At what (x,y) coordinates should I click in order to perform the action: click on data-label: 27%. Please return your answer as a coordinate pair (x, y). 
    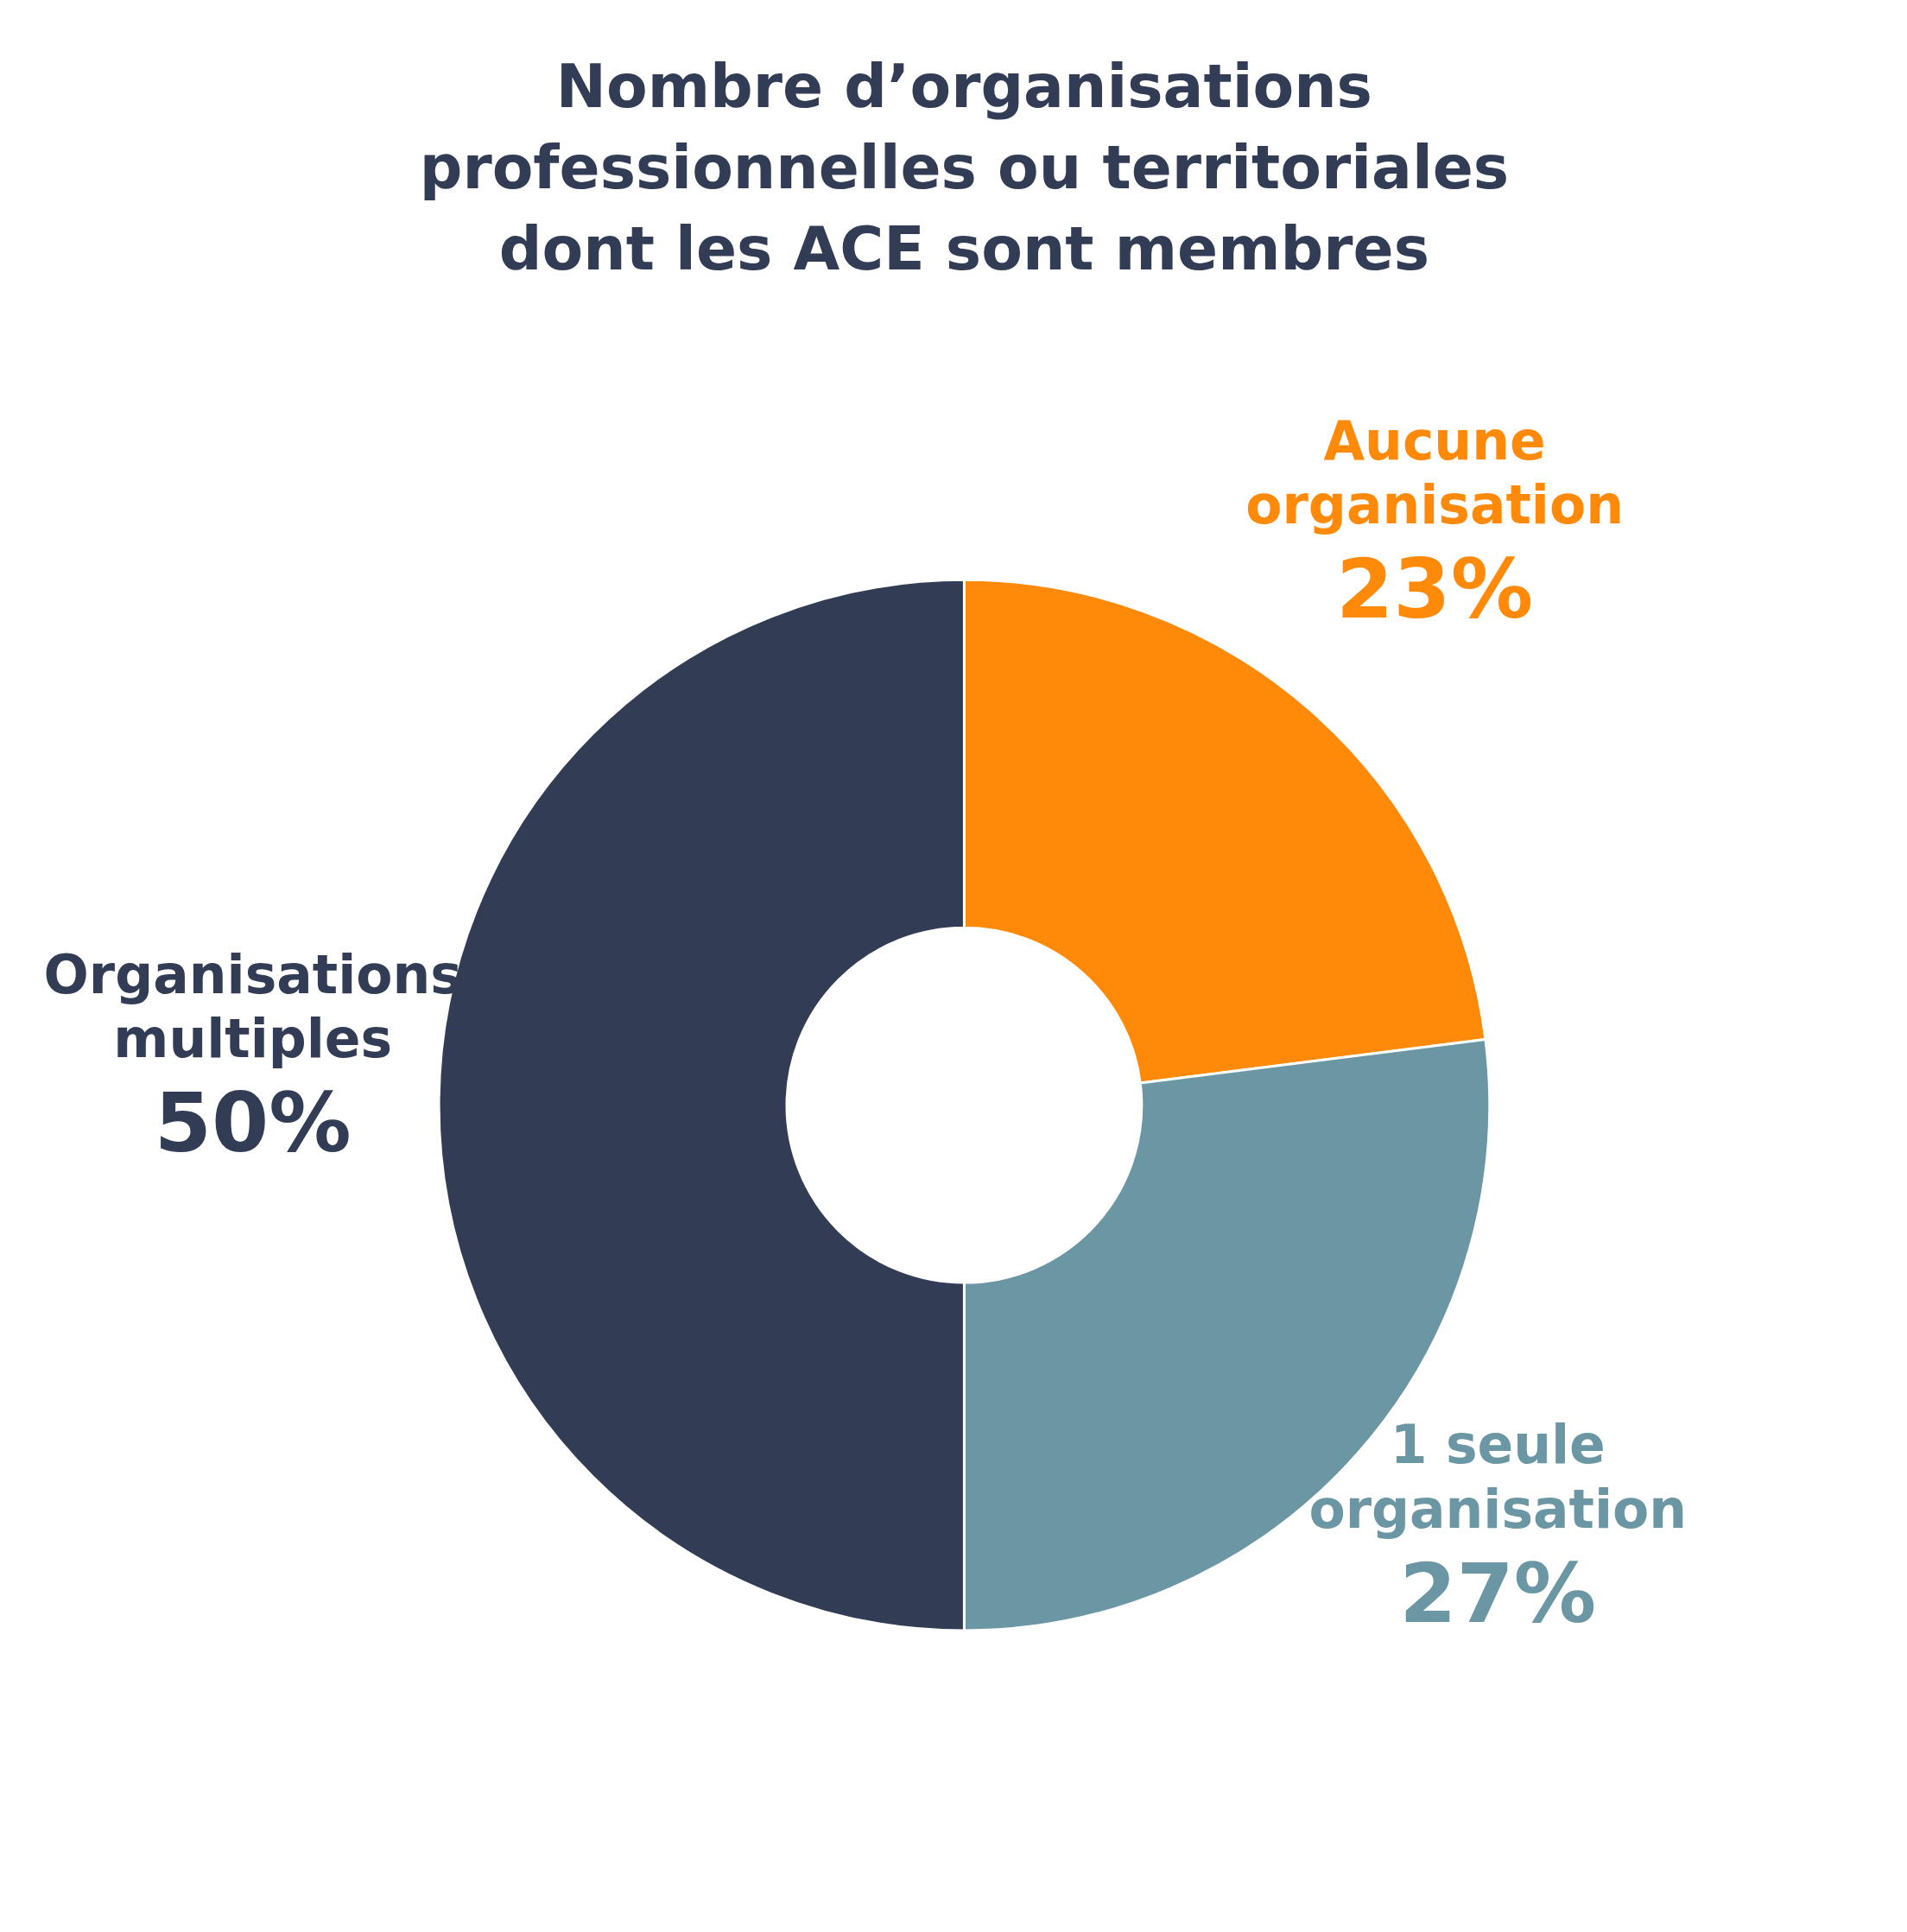
    Looking at the image, I should click on (1498, 1593).